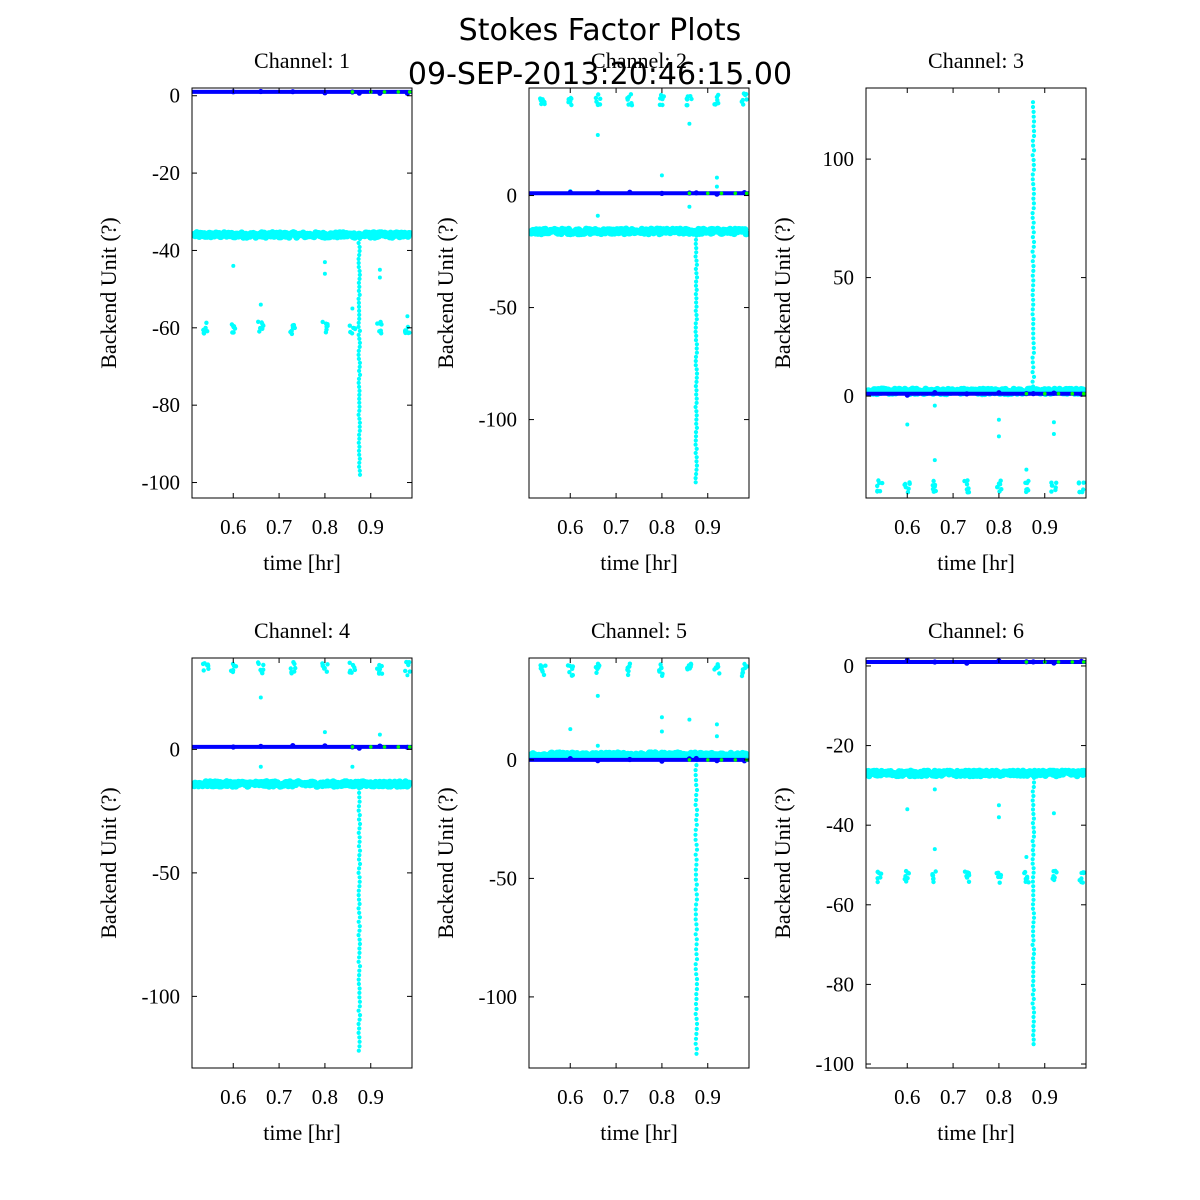 The image size is (1200, 1200). What do you see at coordinates (302, 92) in the screenshot?
I see `blue-series` at bounding box center [302, 92].